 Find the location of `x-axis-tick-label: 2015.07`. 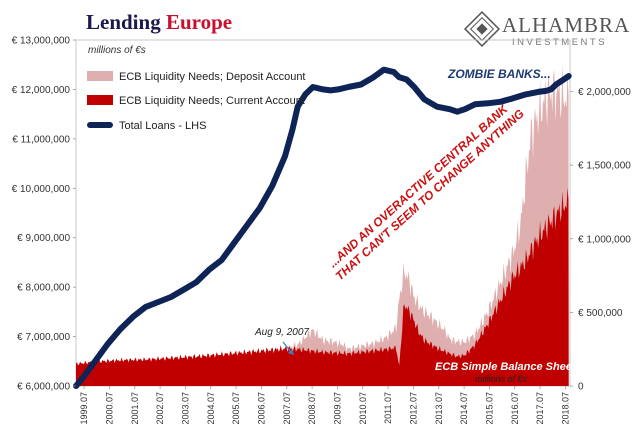

x-axis-tick-label: 2015.07 is located at coordinates (489, 408).